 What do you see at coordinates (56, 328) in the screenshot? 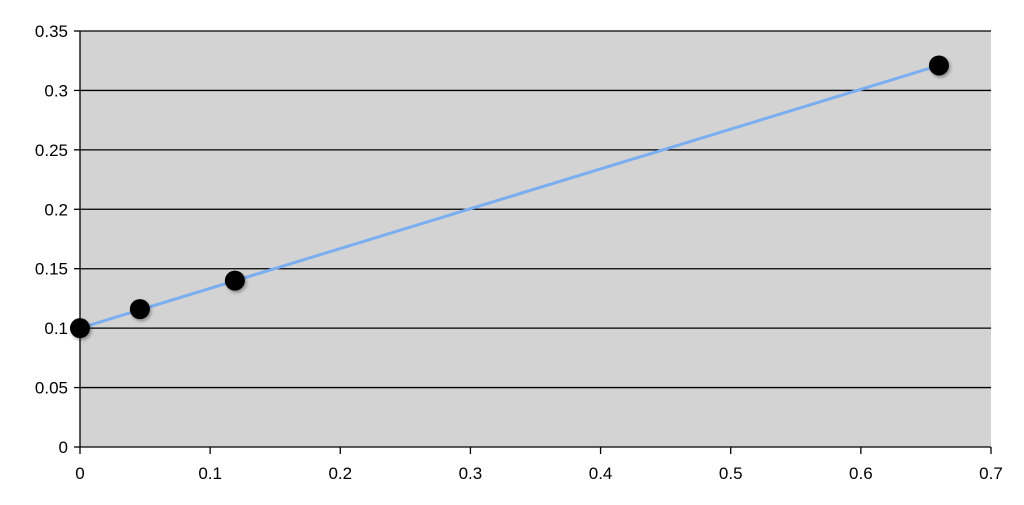
I see `y-tick-label: 0.1` at bounding box center [56, 328].